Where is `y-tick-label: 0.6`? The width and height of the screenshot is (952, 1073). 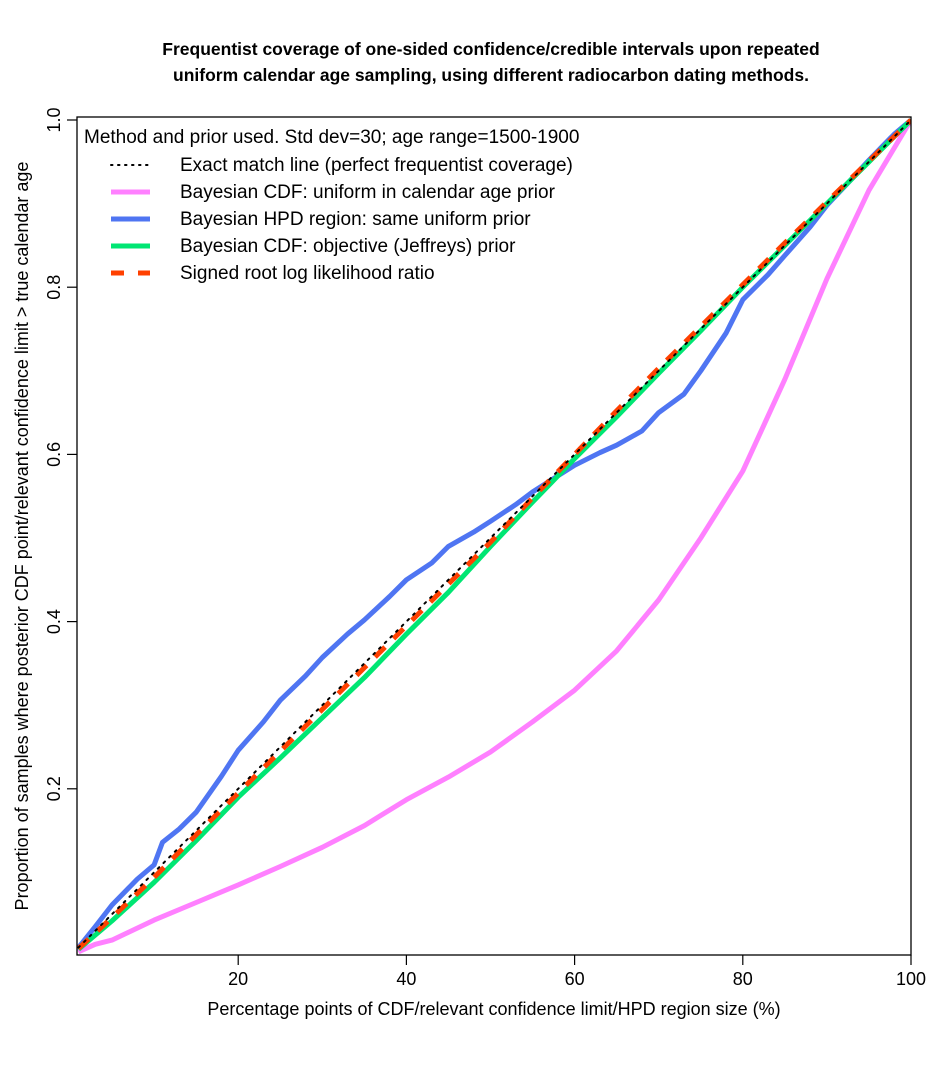
y-tick-label: 0.6 is located at coordinates (54, 454).